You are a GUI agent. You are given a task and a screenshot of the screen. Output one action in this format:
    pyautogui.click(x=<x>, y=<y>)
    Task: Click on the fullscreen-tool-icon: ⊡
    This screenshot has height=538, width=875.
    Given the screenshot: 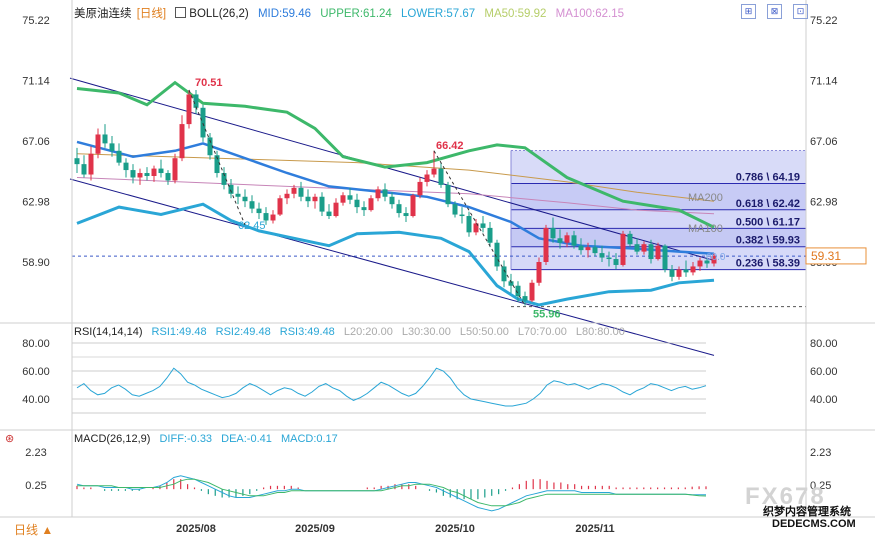 What is the action you would take?
    pyautogui.click(x=800, y=11)
    